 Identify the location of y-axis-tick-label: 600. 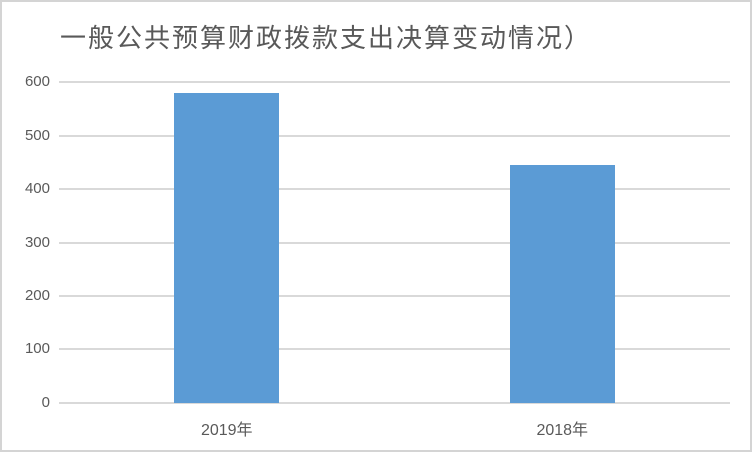
(37, 82).